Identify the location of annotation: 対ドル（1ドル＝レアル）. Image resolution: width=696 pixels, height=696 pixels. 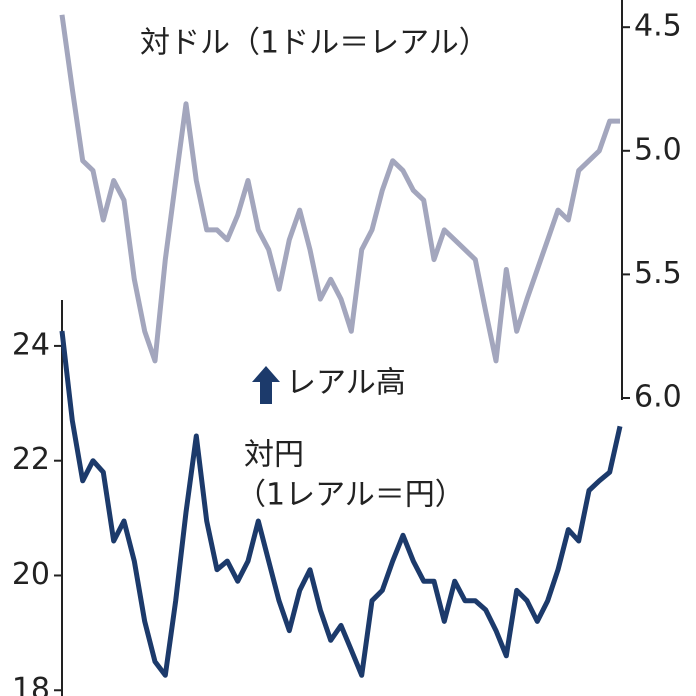
(314, 43).